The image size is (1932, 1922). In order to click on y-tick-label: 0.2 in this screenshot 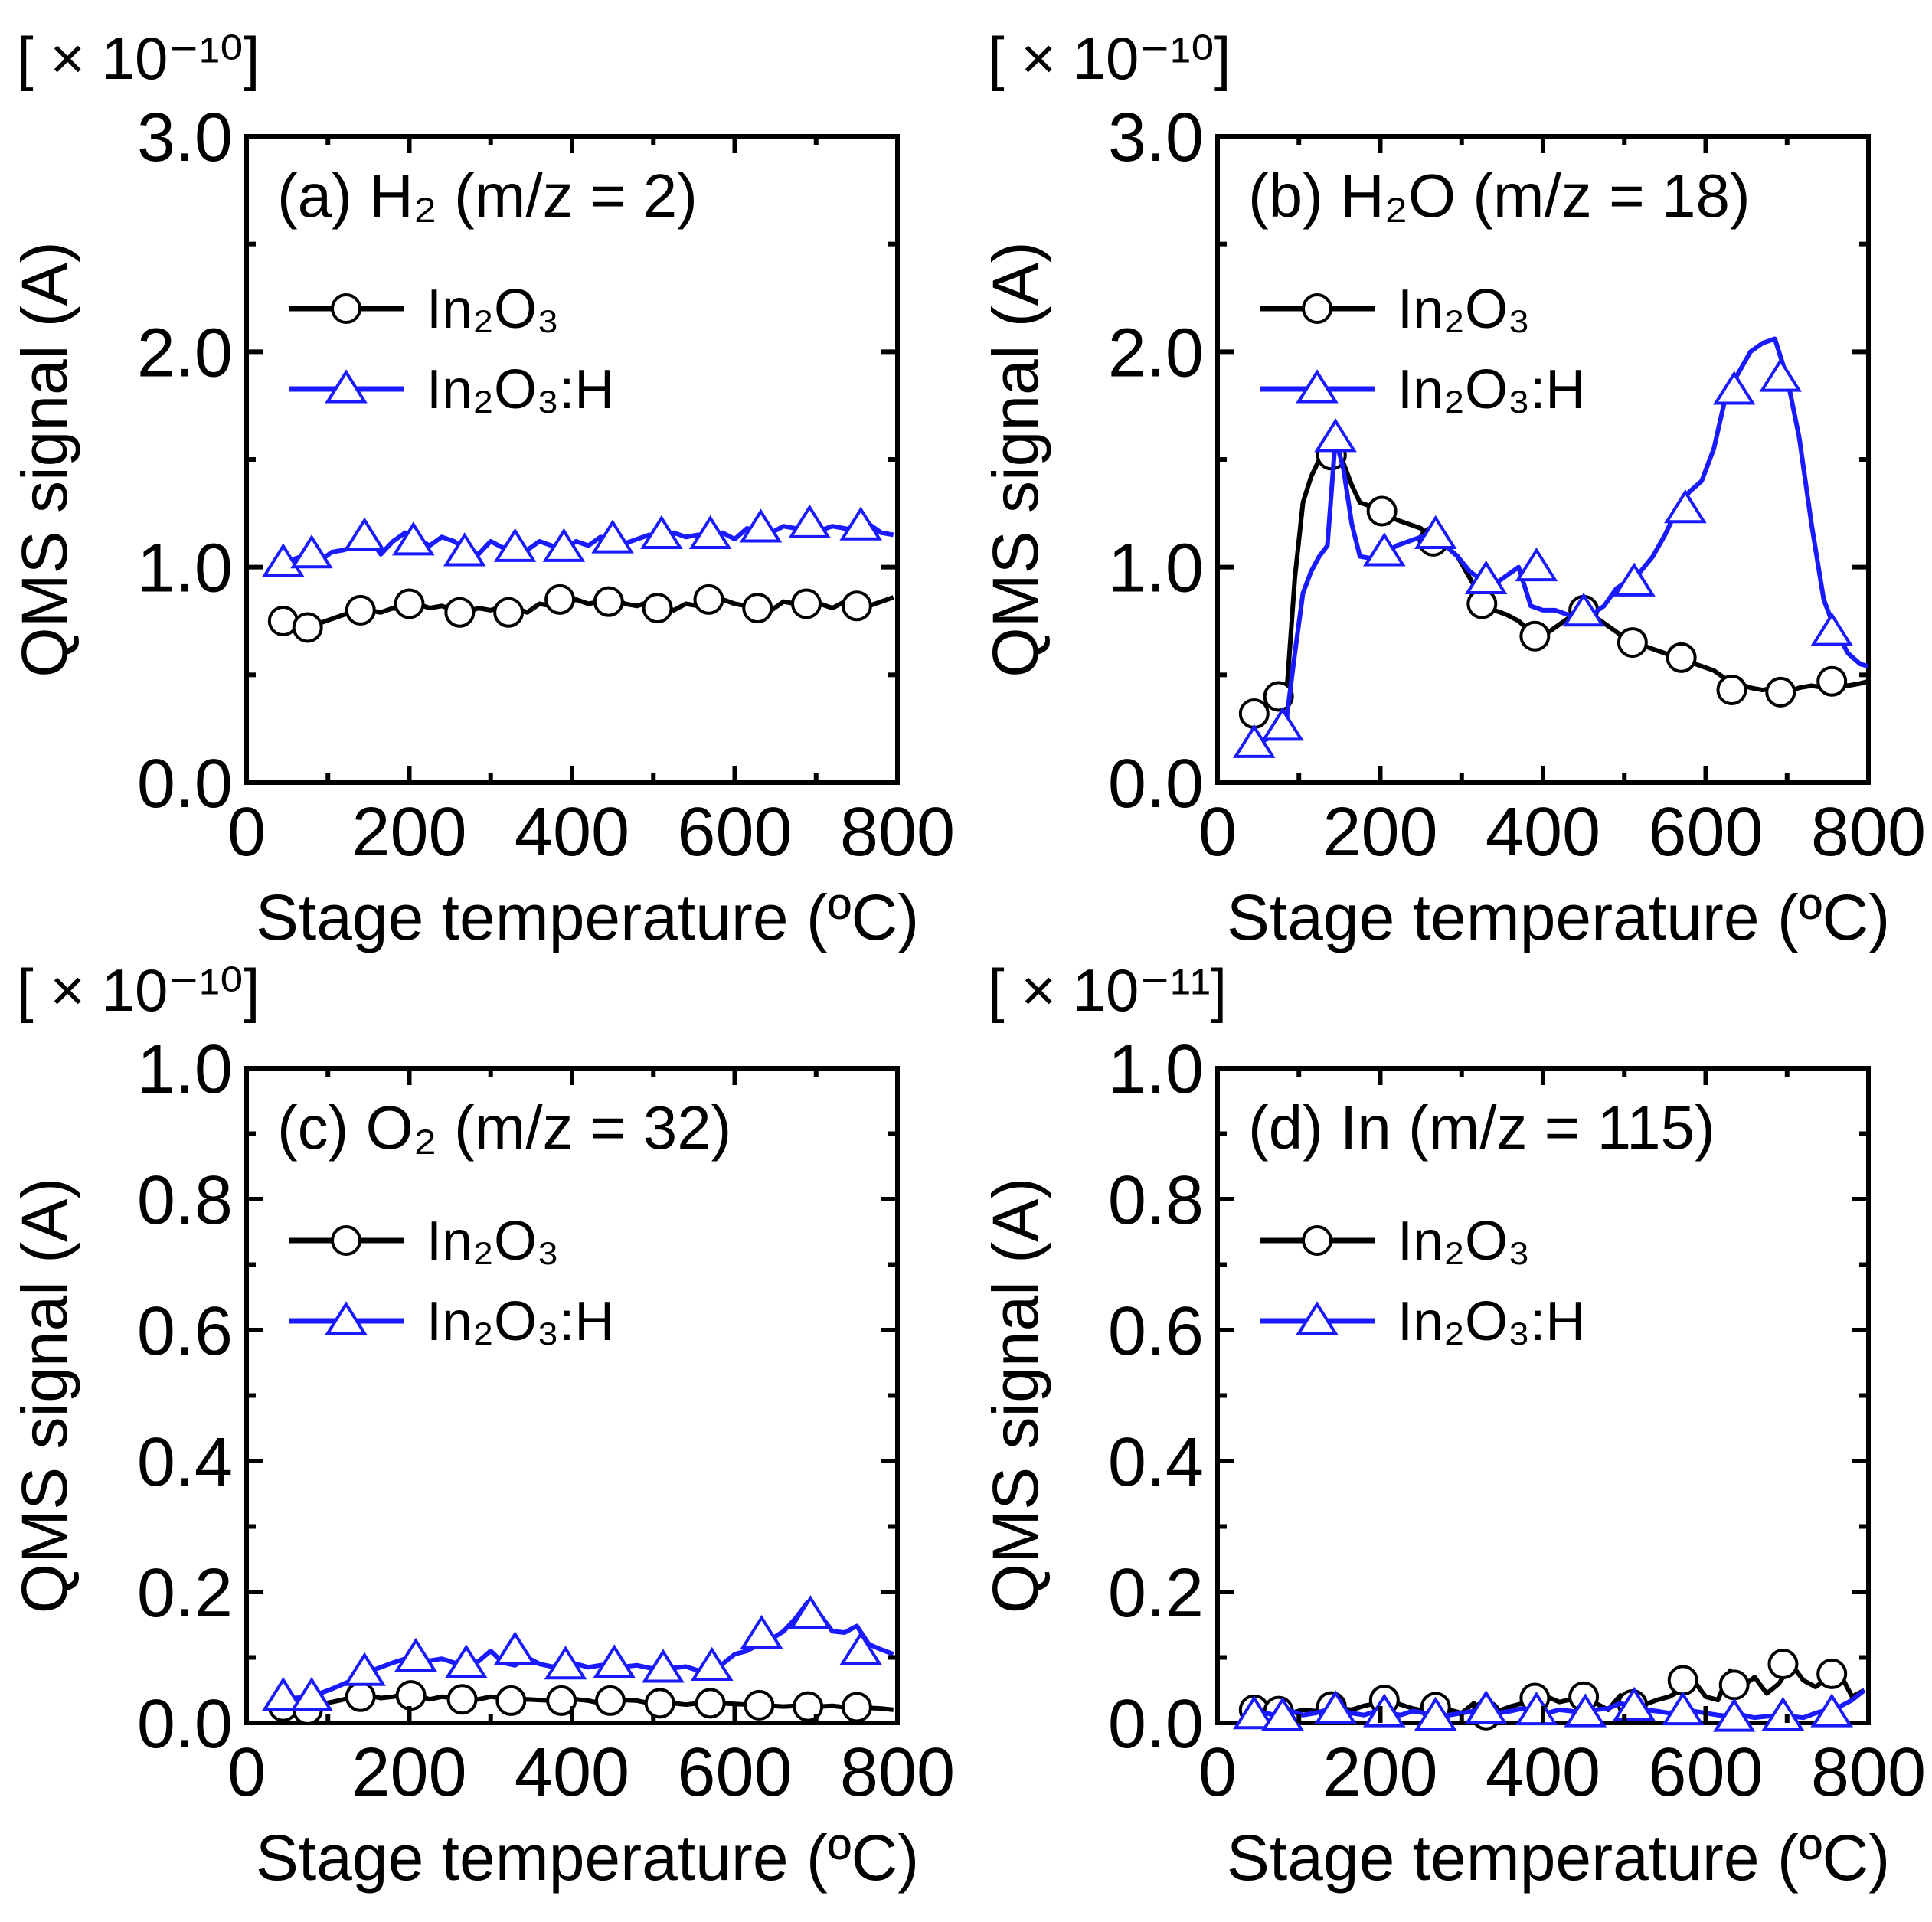, I will do `click(1156, 1593)`.